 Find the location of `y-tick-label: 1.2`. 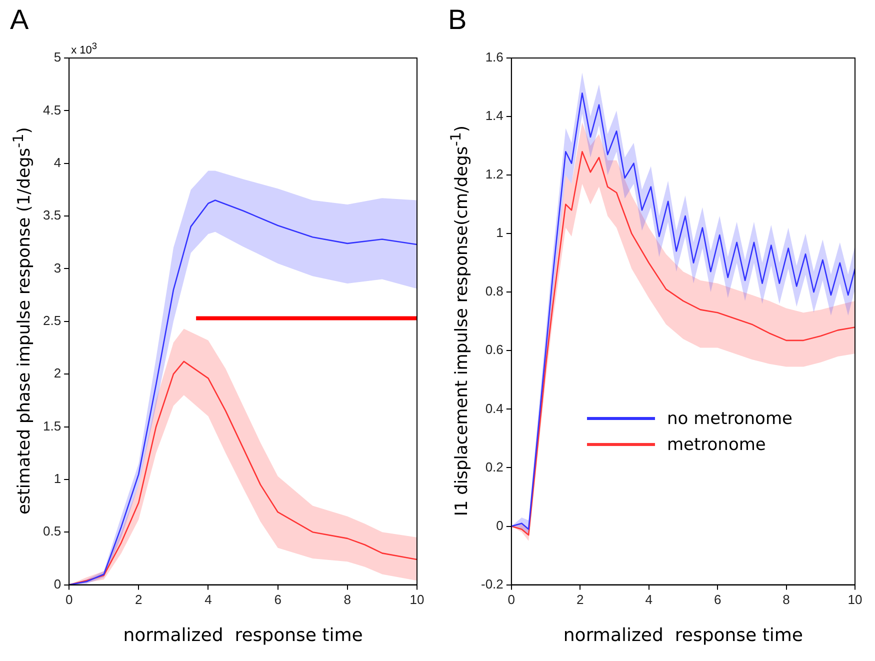

y-tick-label: 1.2 is located at coordinates (494, 174).